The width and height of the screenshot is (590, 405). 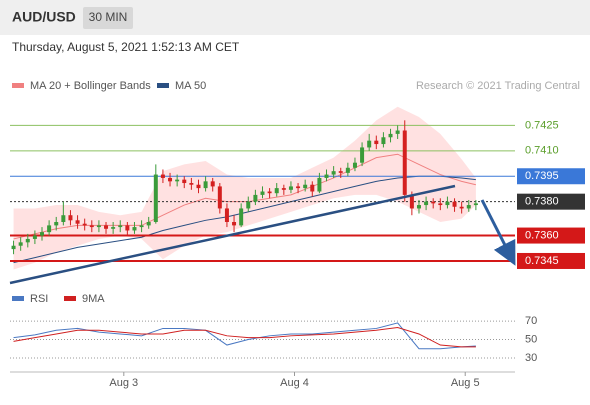 I want to click on timeframe: 30 MIN, so click(x=108, y=17).